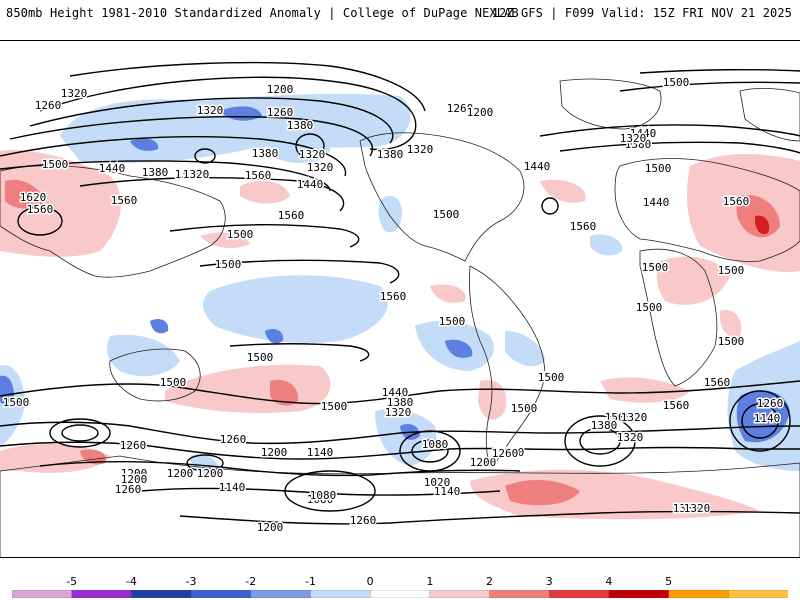 Image resolution: width=800 pixels, height=600 pixels. I want to click on colorbar-tick-label: 5, so click(669, 581).